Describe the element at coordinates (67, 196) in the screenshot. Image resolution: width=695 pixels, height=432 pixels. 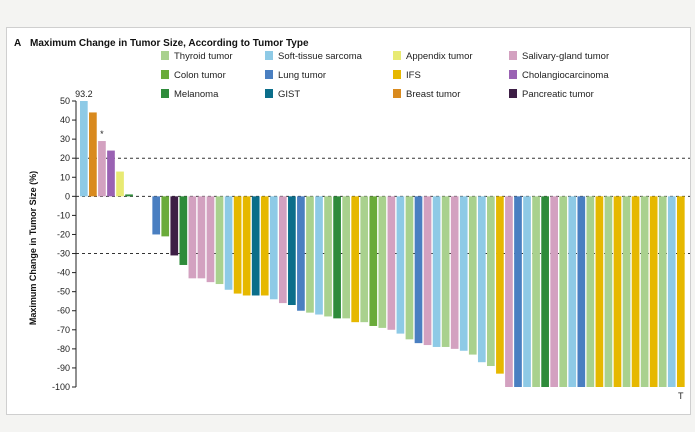
I see `y-tick-label: 0` at that location.